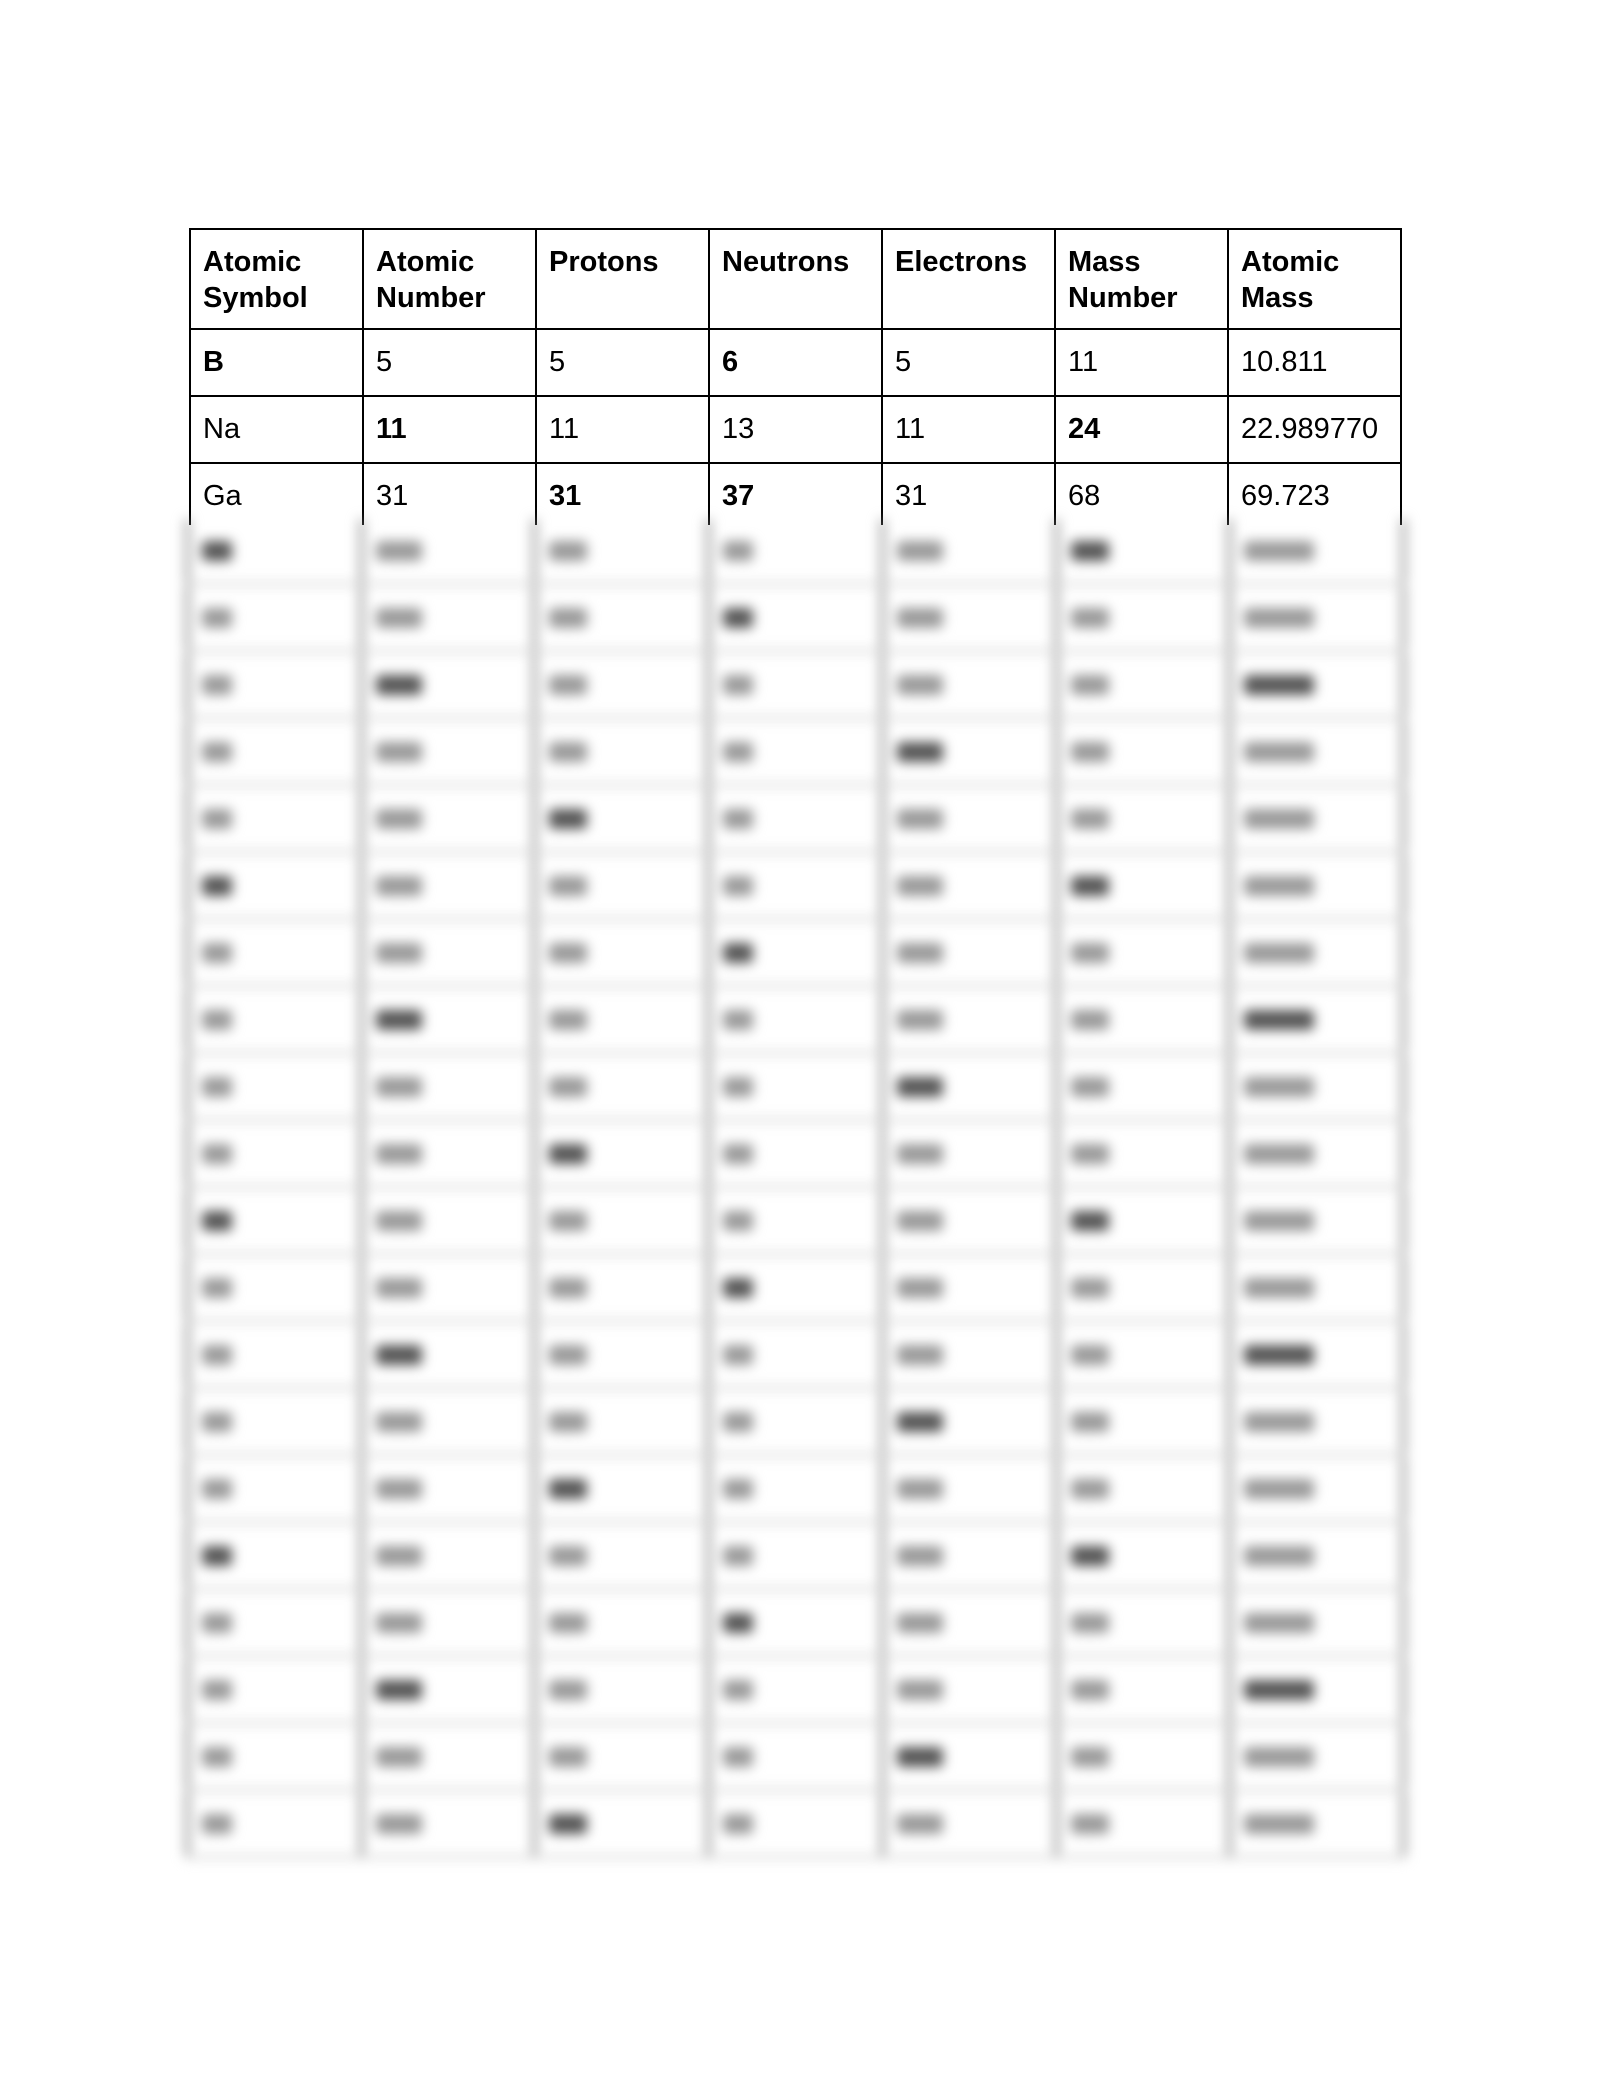  I want to click on header-label: Symbol, so click(255, 298).